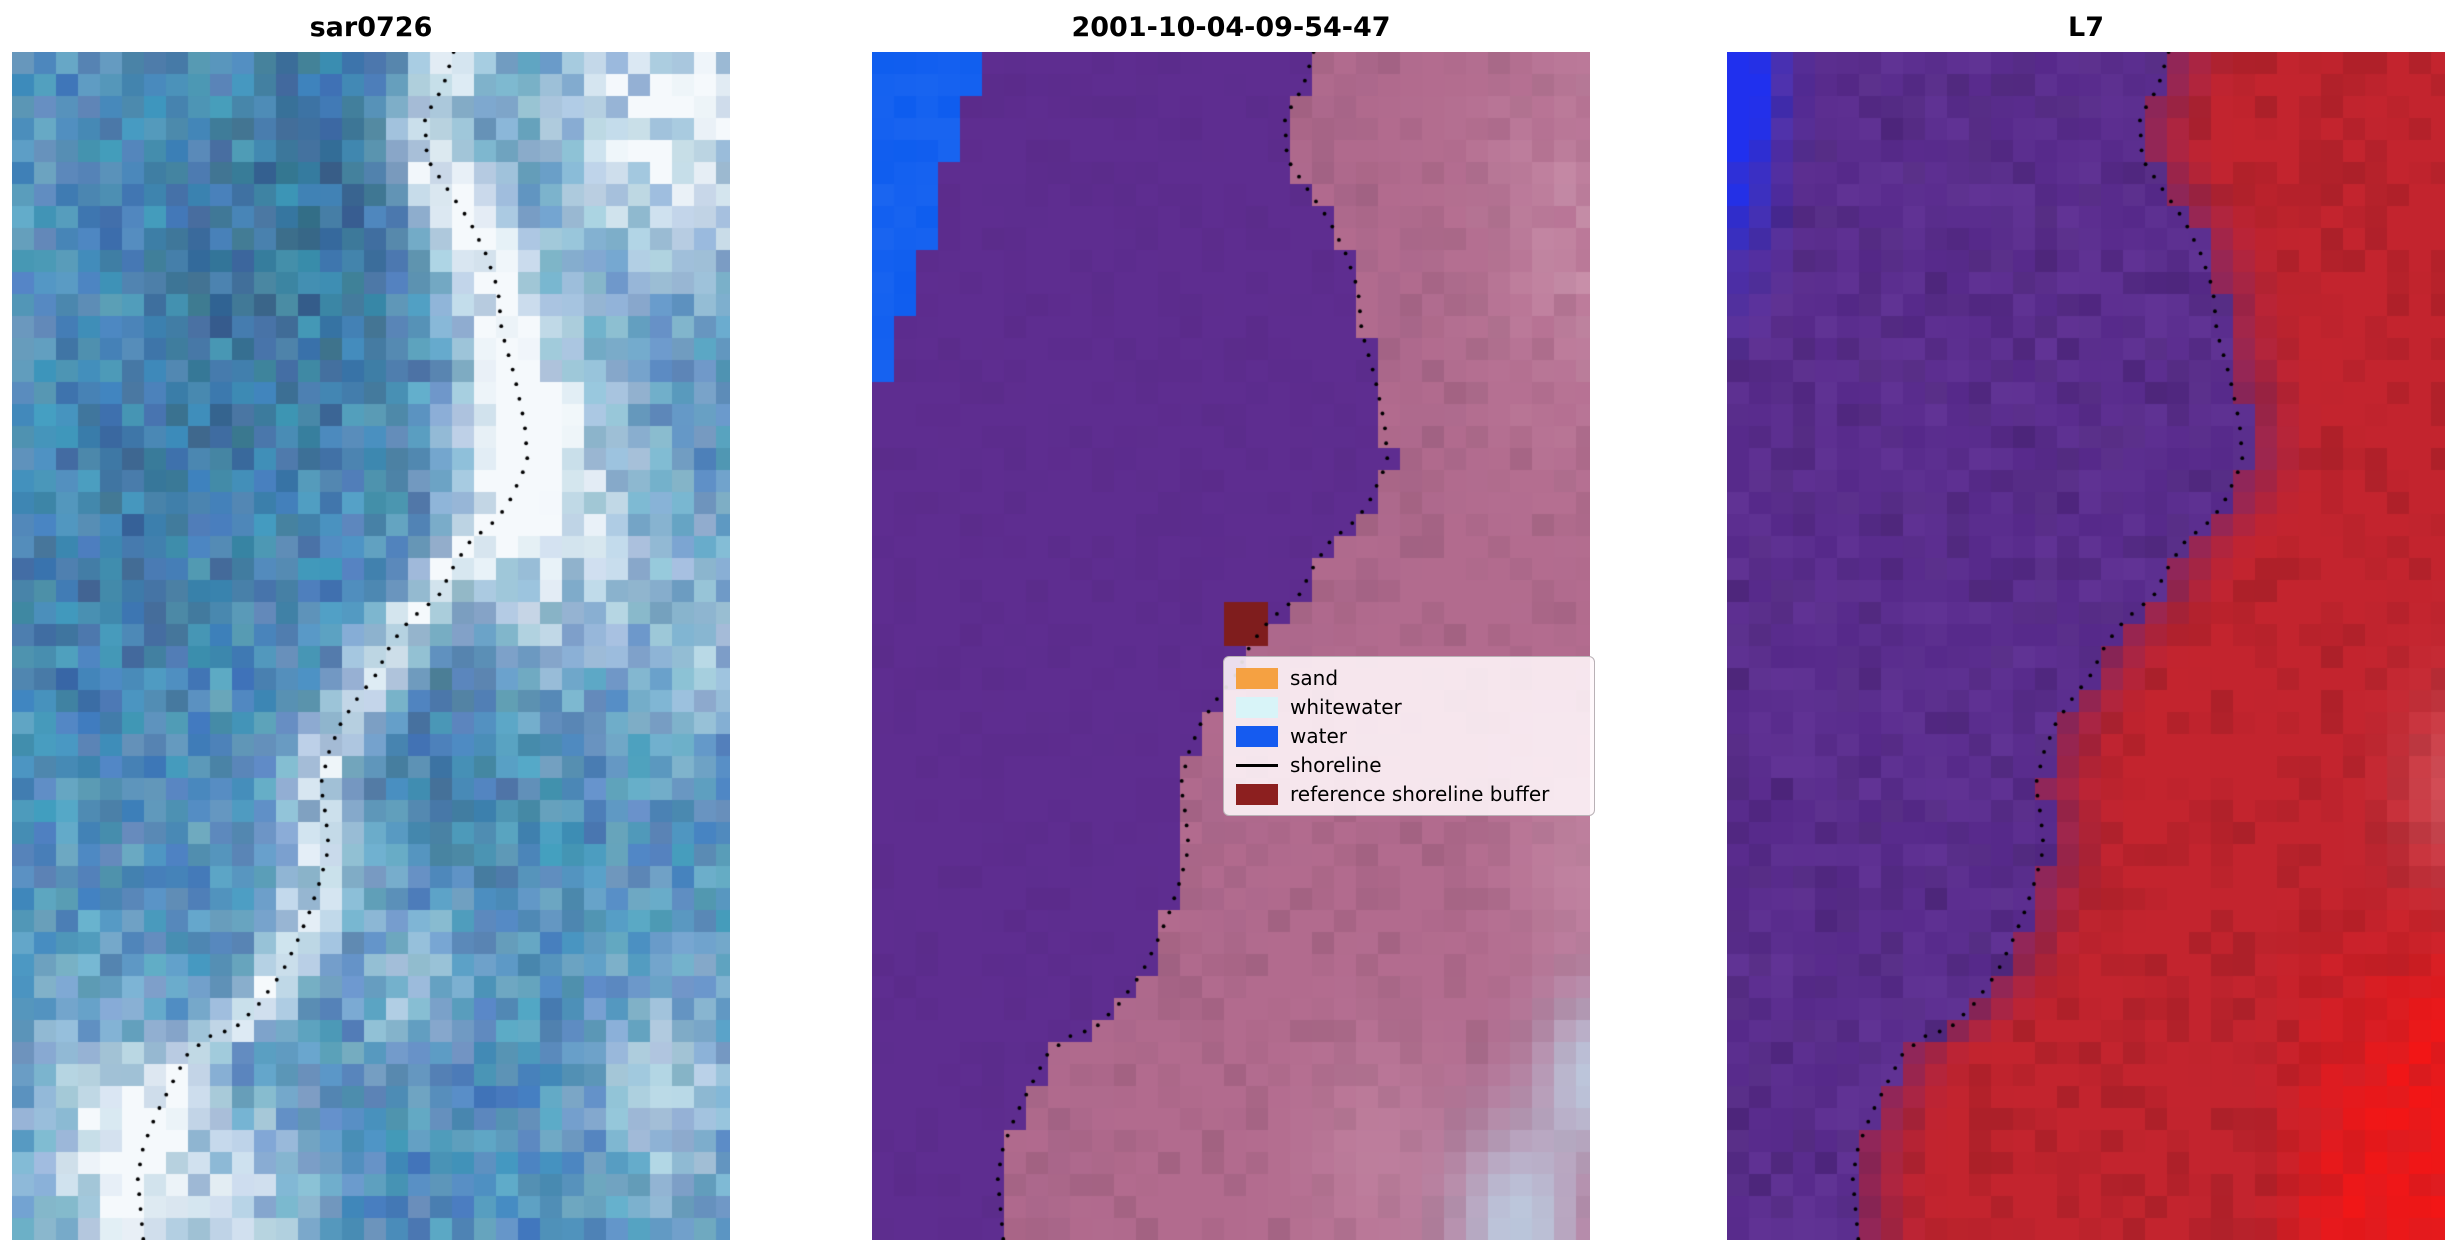 The width and height of the screenshot is (2460, 1253). I want to click on legend-item-sand: sand, so click(1409, 678).